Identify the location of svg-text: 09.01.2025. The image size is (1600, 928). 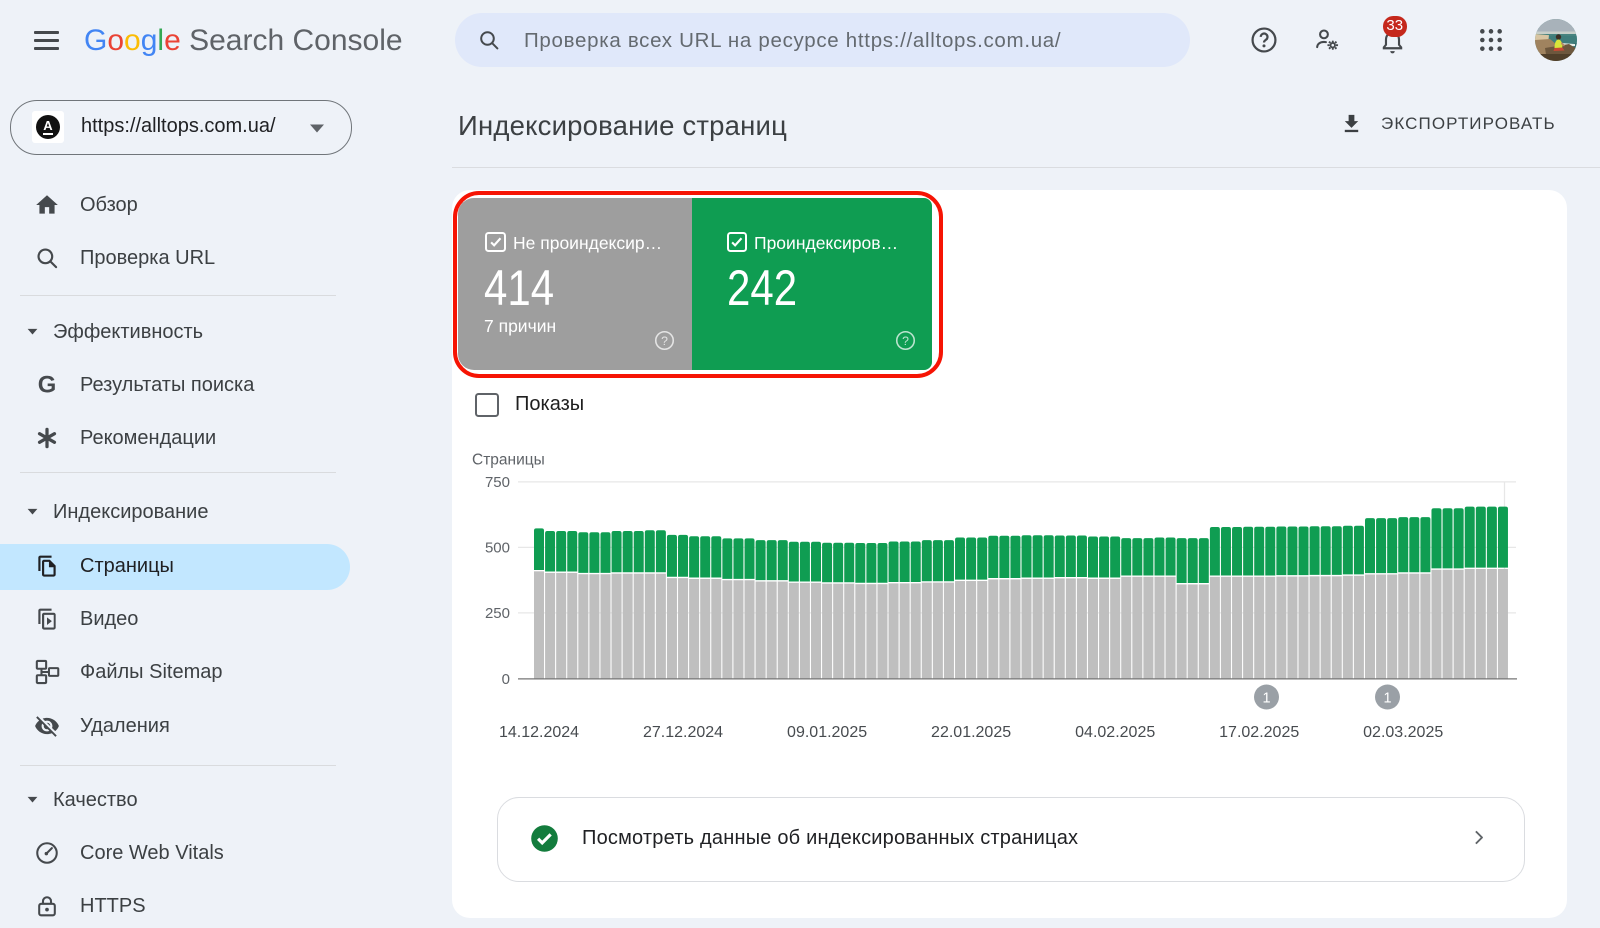
(827, 732).